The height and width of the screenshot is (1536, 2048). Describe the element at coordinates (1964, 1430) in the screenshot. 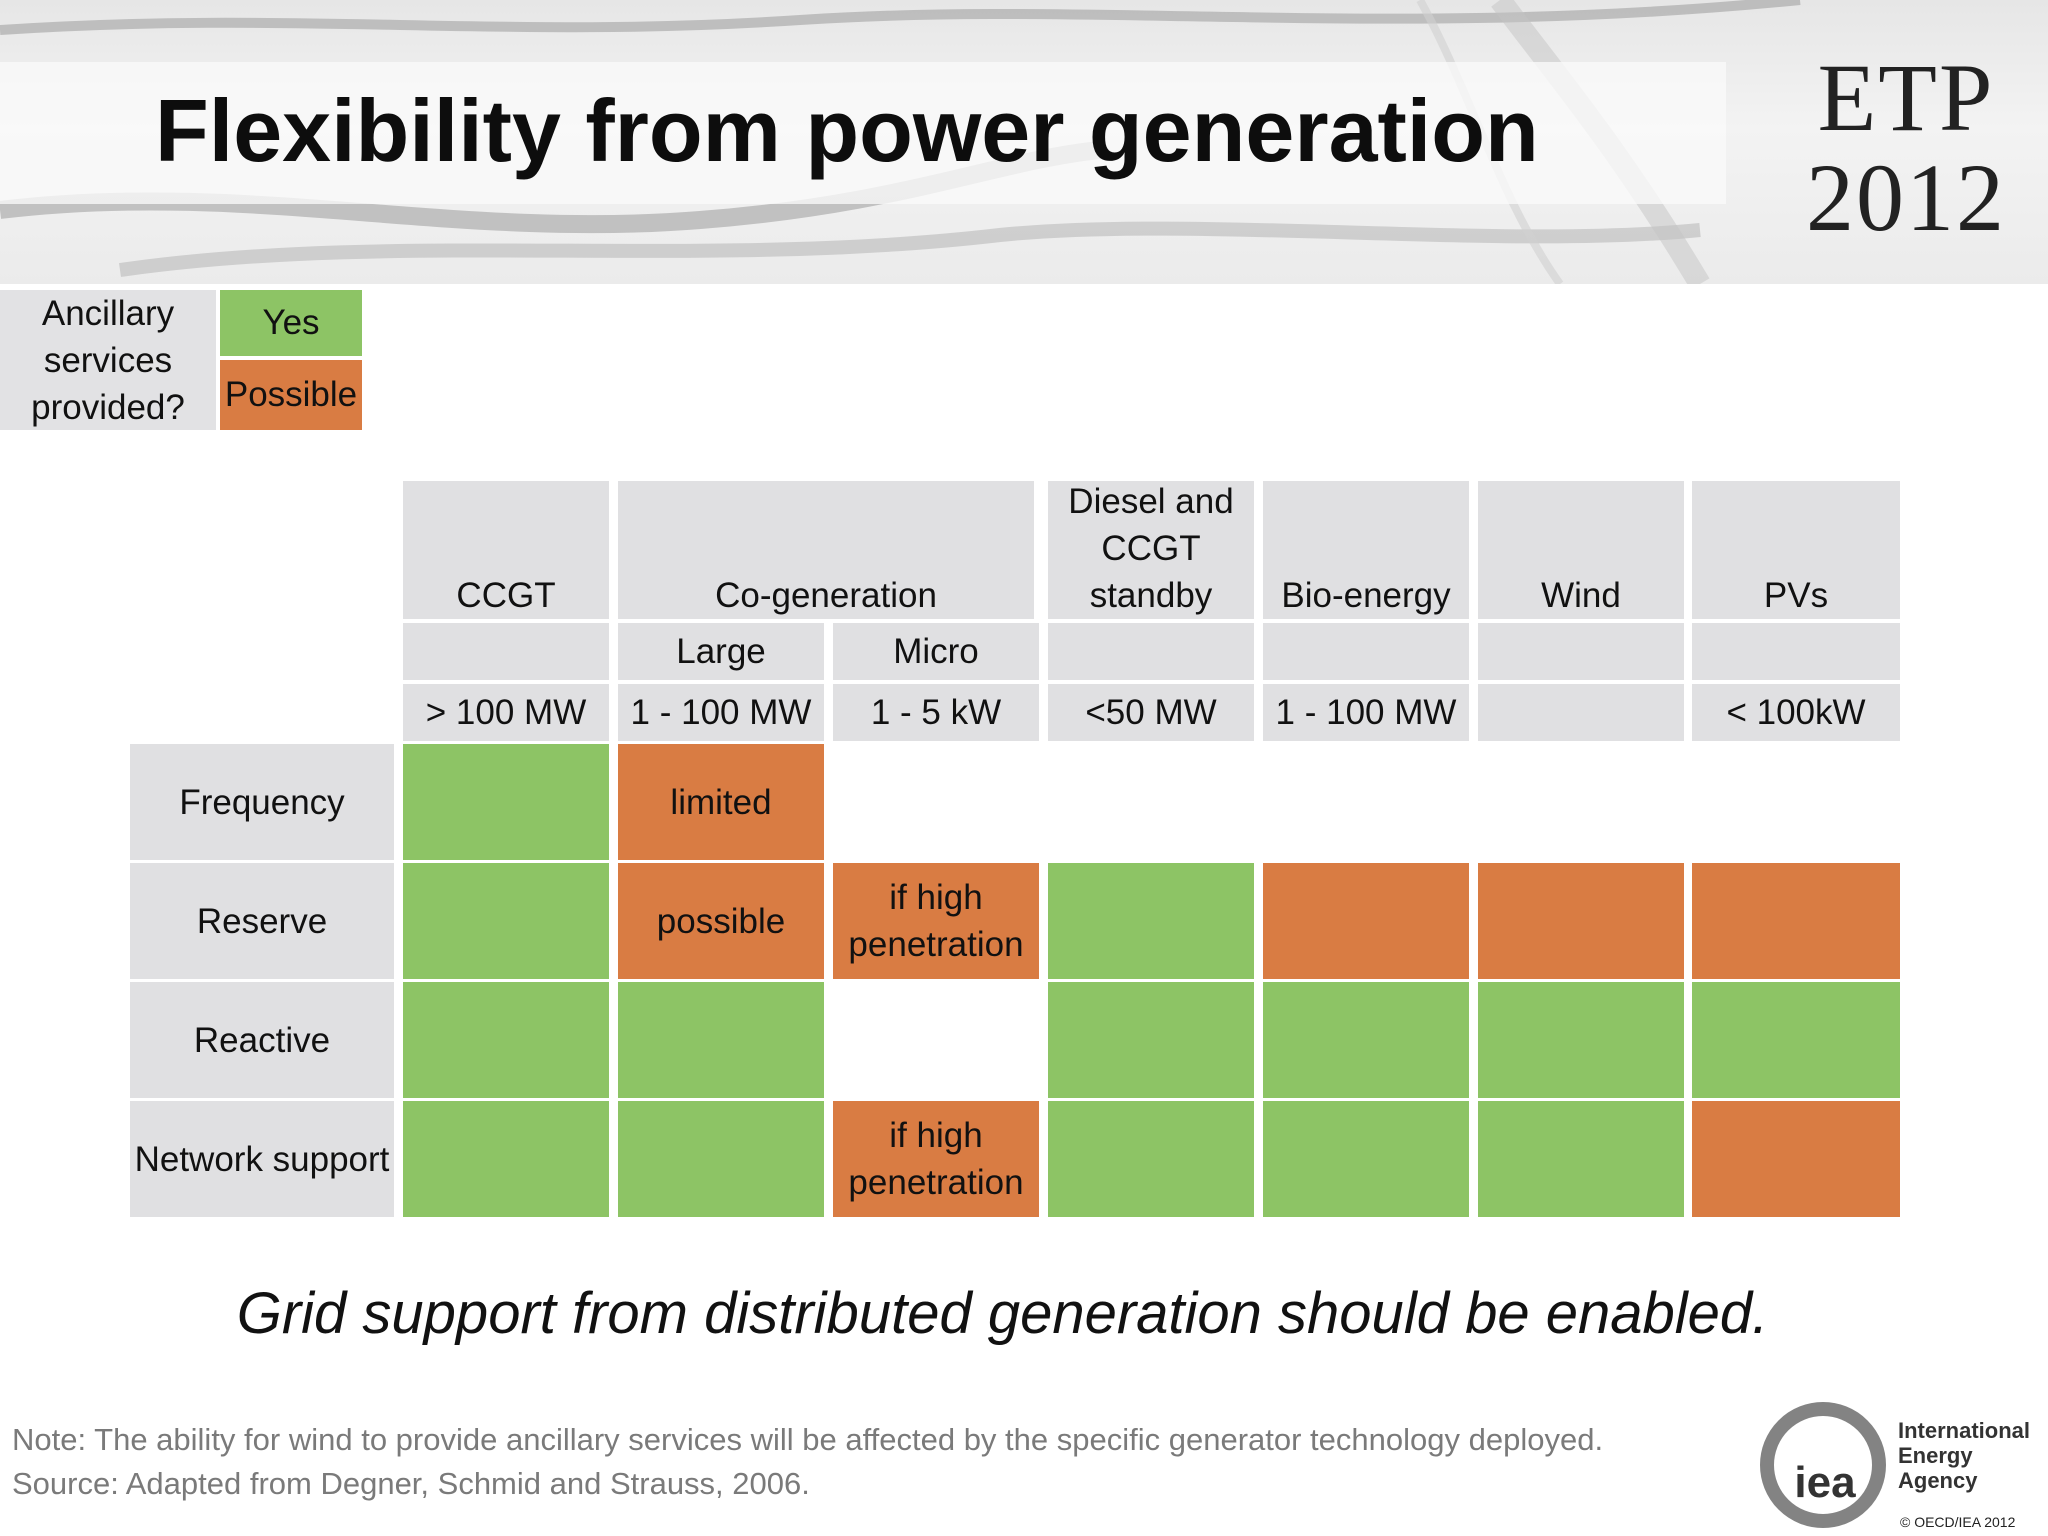

I see `iea-name-line1: International` at that location.